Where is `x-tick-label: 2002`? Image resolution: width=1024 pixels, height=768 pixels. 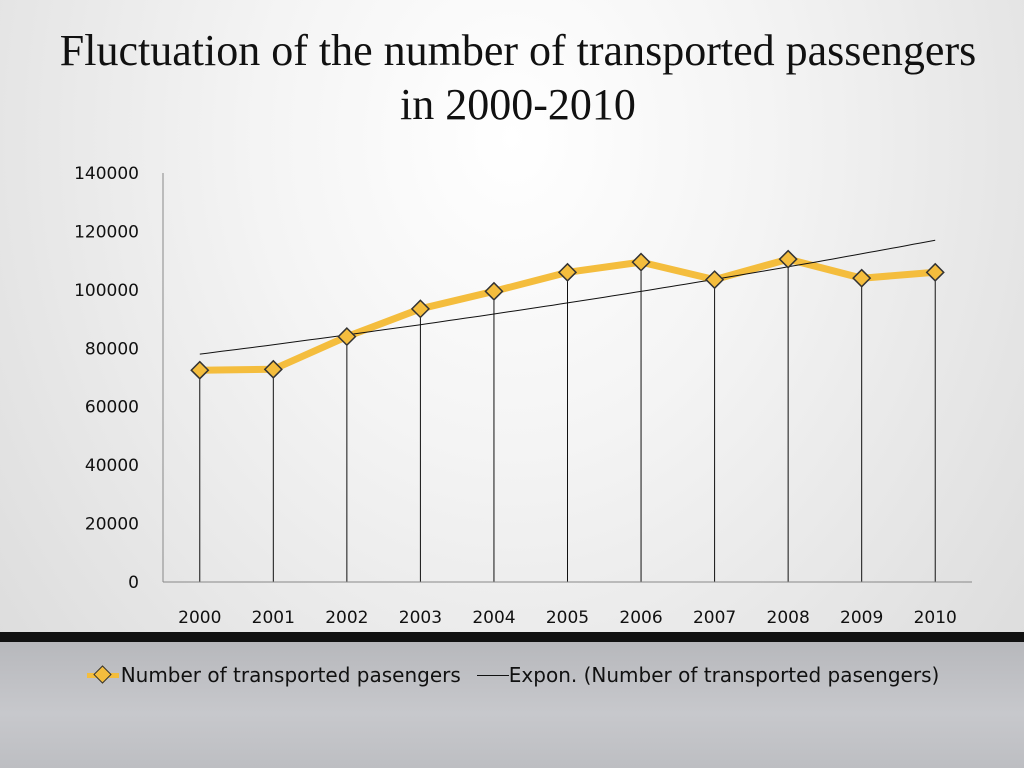
x-tick-label: 2002 is located at coordinates (346, 618).